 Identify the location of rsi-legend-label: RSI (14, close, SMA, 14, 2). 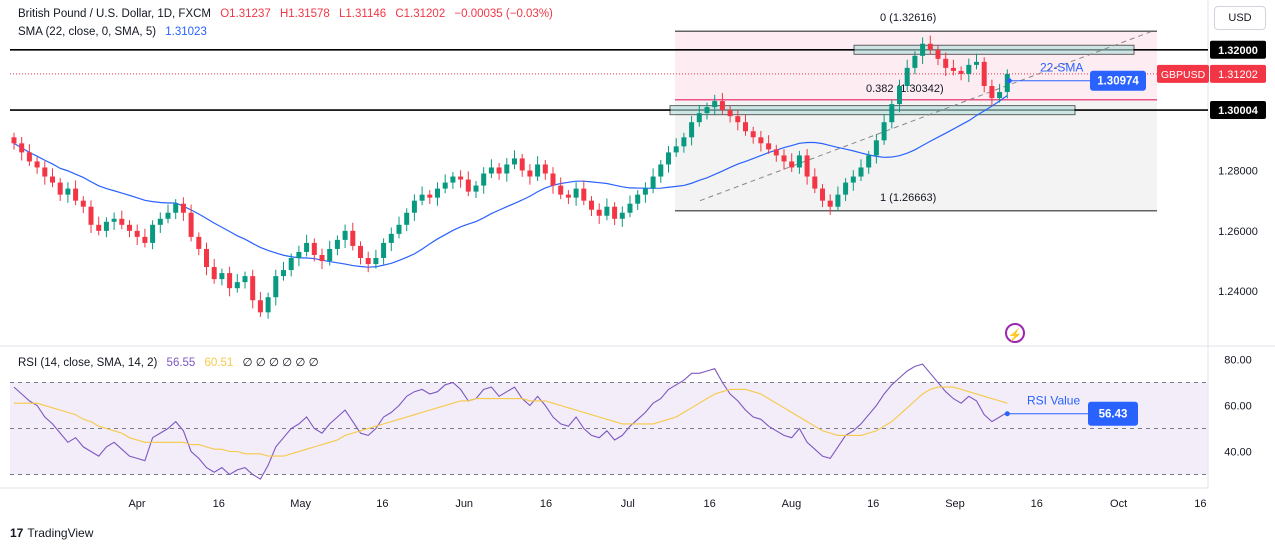
(88, 363).